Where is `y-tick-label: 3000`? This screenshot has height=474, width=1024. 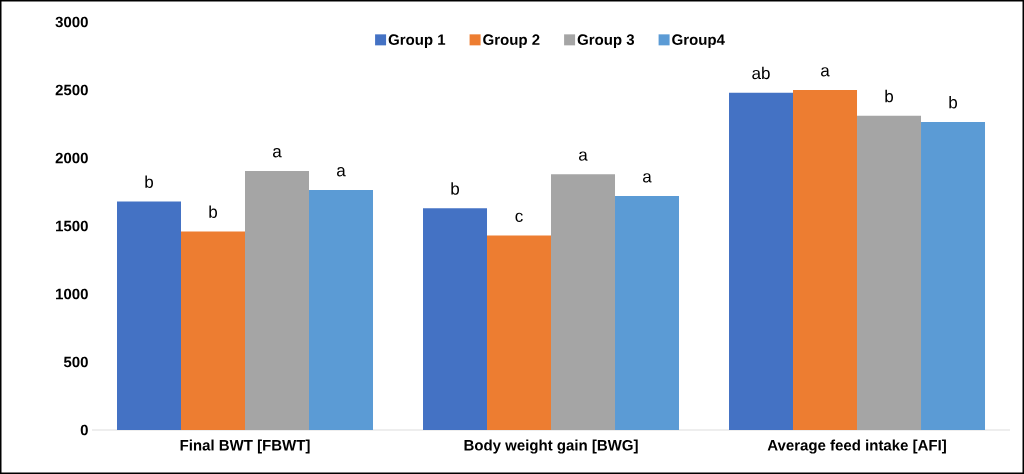 y-tick-label: 3000 is located at coordinates (71, 22).